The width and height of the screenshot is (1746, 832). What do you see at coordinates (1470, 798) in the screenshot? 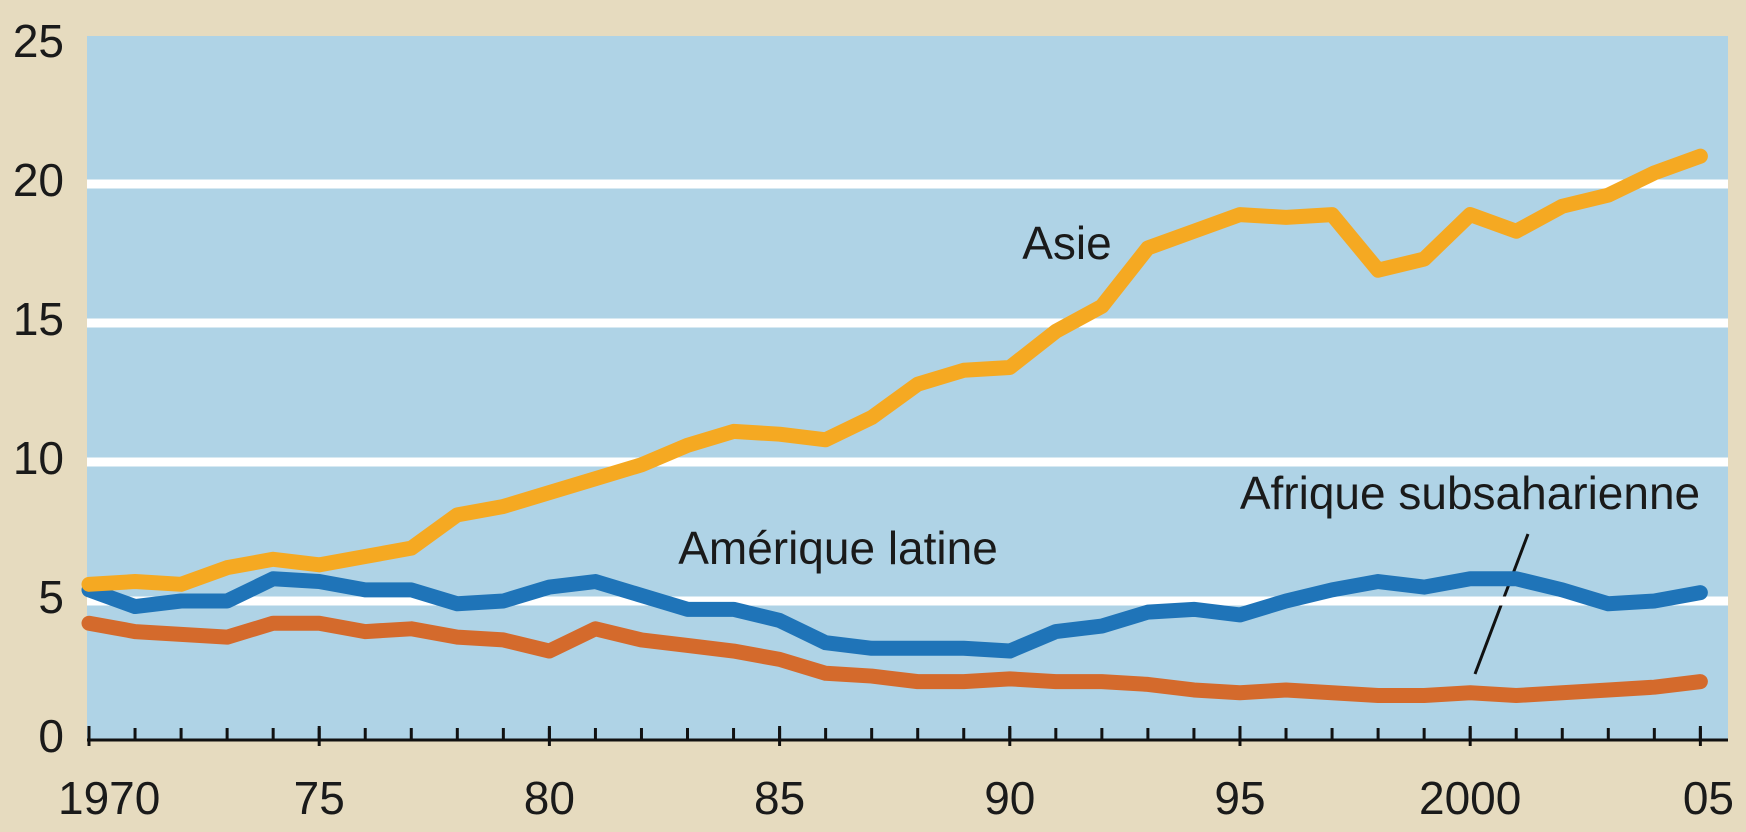
I see `x-tick-label: 2000` at bounding box center [1470, 798].